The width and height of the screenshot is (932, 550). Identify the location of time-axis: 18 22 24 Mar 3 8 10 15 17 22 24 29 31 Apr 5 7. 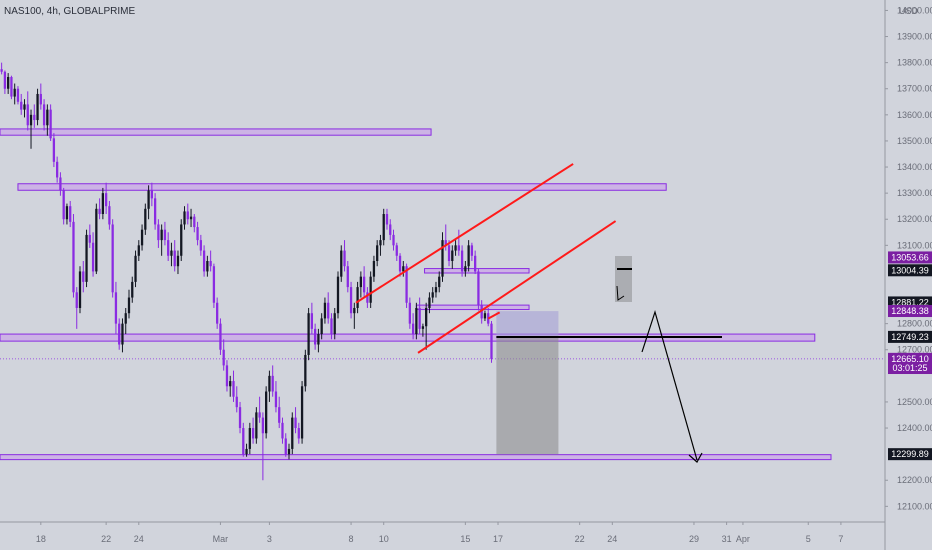
(442, 532).